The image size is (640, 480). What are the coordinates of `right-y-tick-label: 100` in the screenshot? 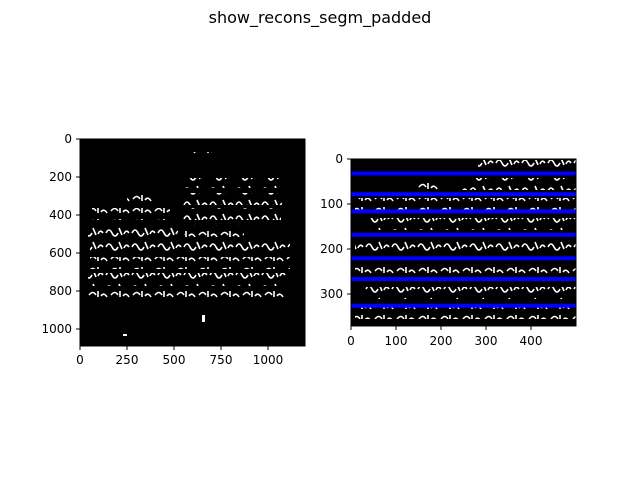 It's located at (331, 204).